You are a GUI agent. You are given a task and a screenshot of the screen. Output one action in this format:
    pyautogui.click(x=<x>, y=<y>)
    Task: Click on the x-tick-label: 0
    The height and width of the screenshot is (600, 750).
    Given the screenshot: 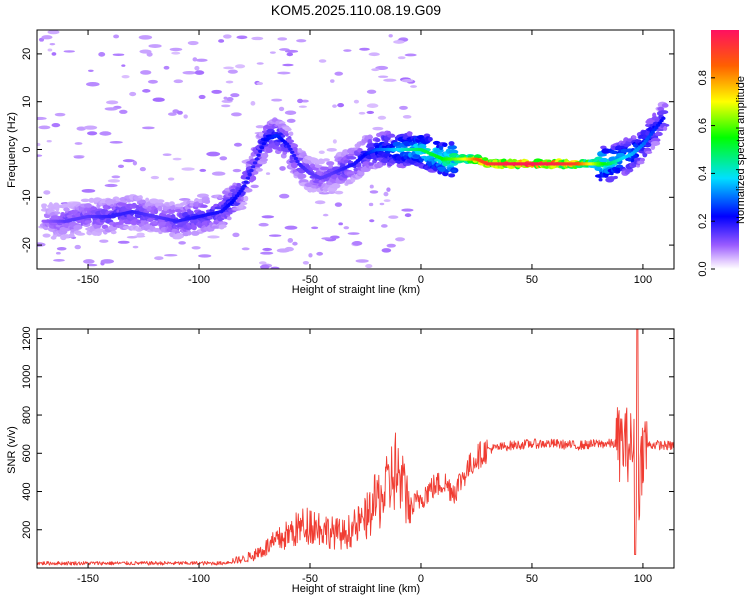 What is the action you would take?
    pyautogui.click(x=421, y=280)
    